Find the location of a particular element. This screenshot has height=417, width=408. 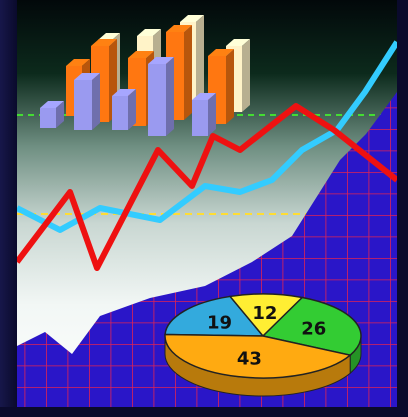

pie-slice-label: 19 is located at coordinates (219, 322).